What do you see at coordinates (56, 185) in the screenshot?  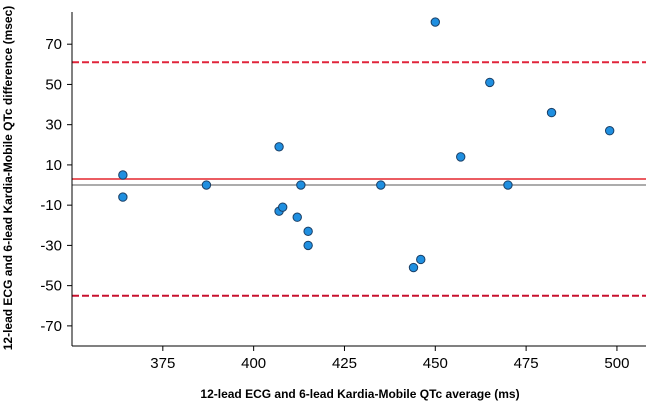 I see `y-axis-ticks: 70 50 30 10 -10 -30 -50 -70` at bounding box center [56, 185].